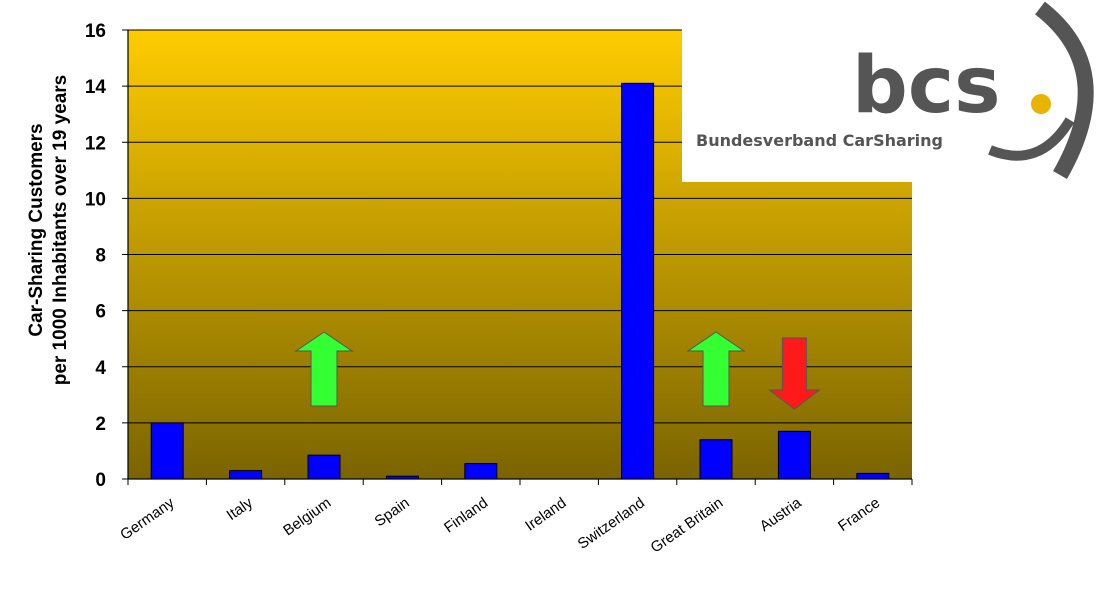  I want to click on x-tick-label: Belgium, so click(307, 516).